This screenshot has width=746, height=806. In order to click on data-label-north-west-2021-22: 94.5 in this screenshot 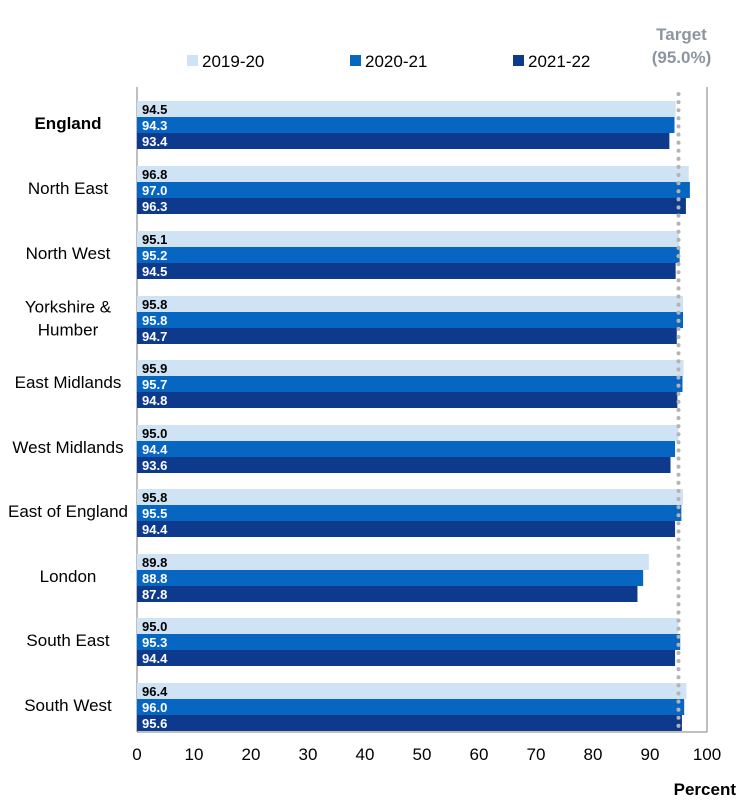, I will do `click(154, 271)`.